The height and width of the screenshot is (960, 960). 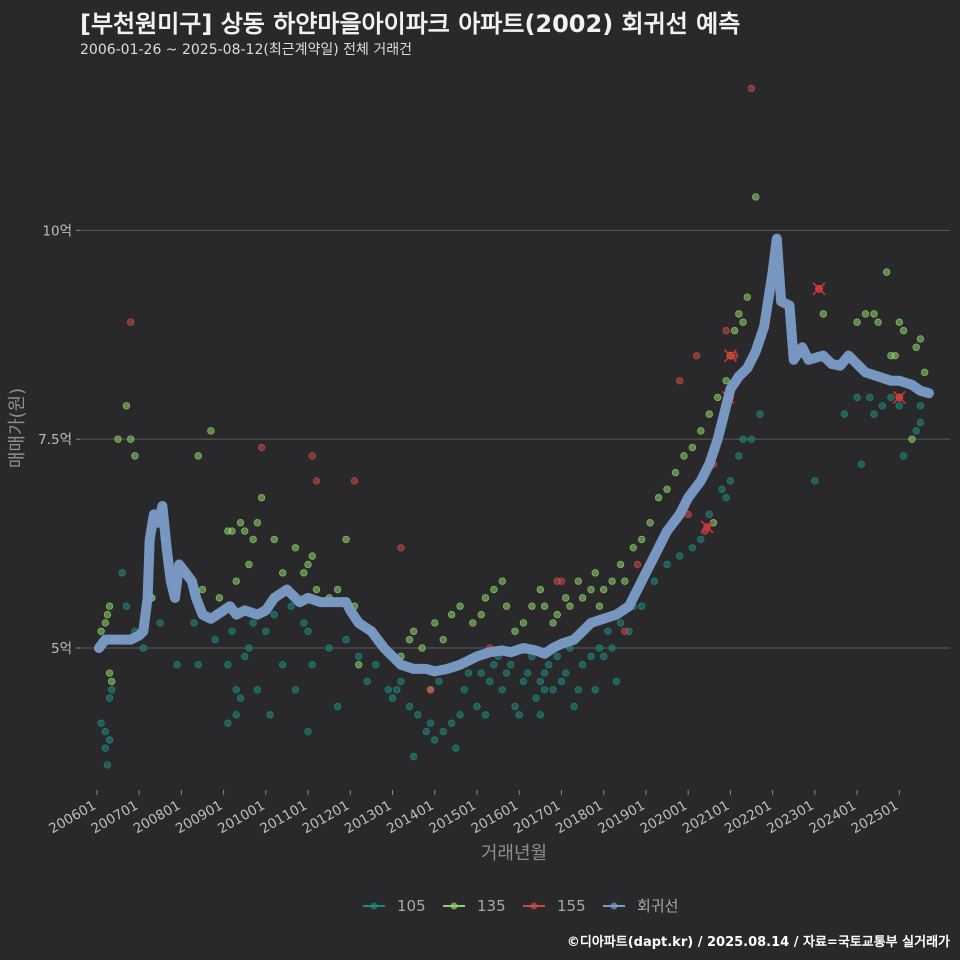 What do you see at coordinates (17, 428) in the screenshot?
I see `y-axis-title: 매매가(원)` at bounding box center [17, 428].